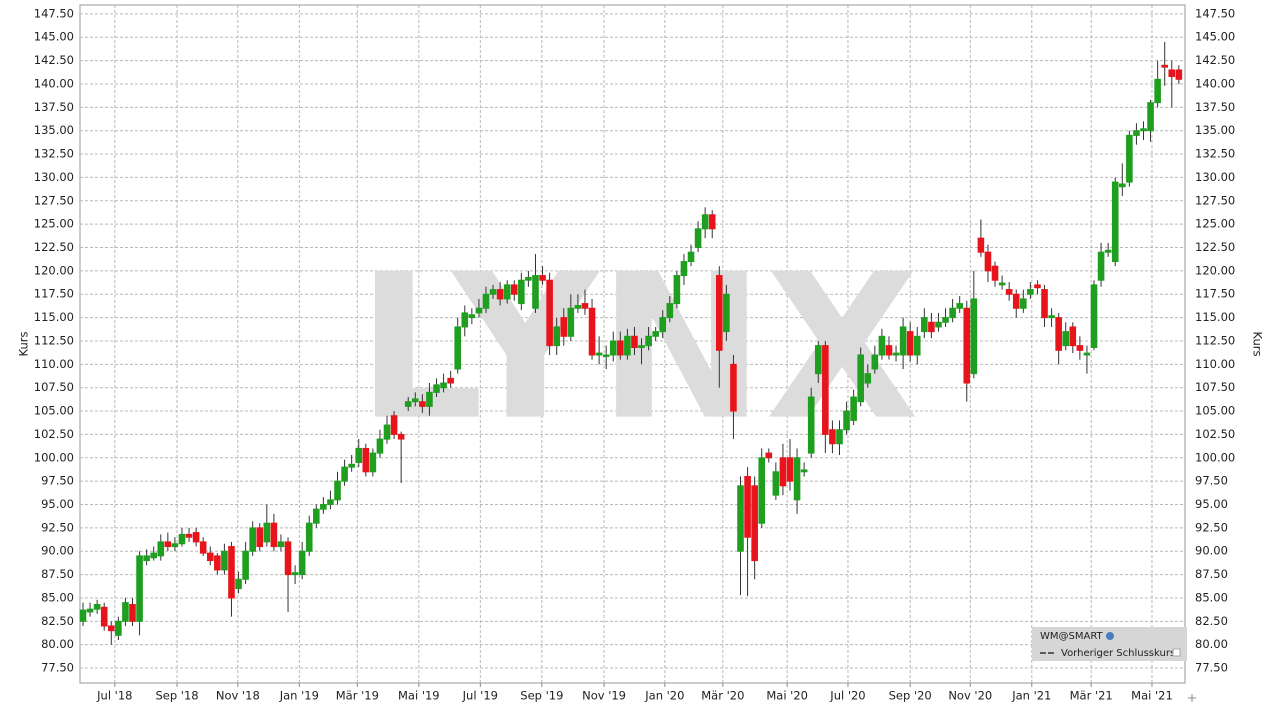 The image size is (1281, 725). Describe the element at coordinates (114, 696) in the screenshot. I see `x-tick-label: Jul '18` at that location.